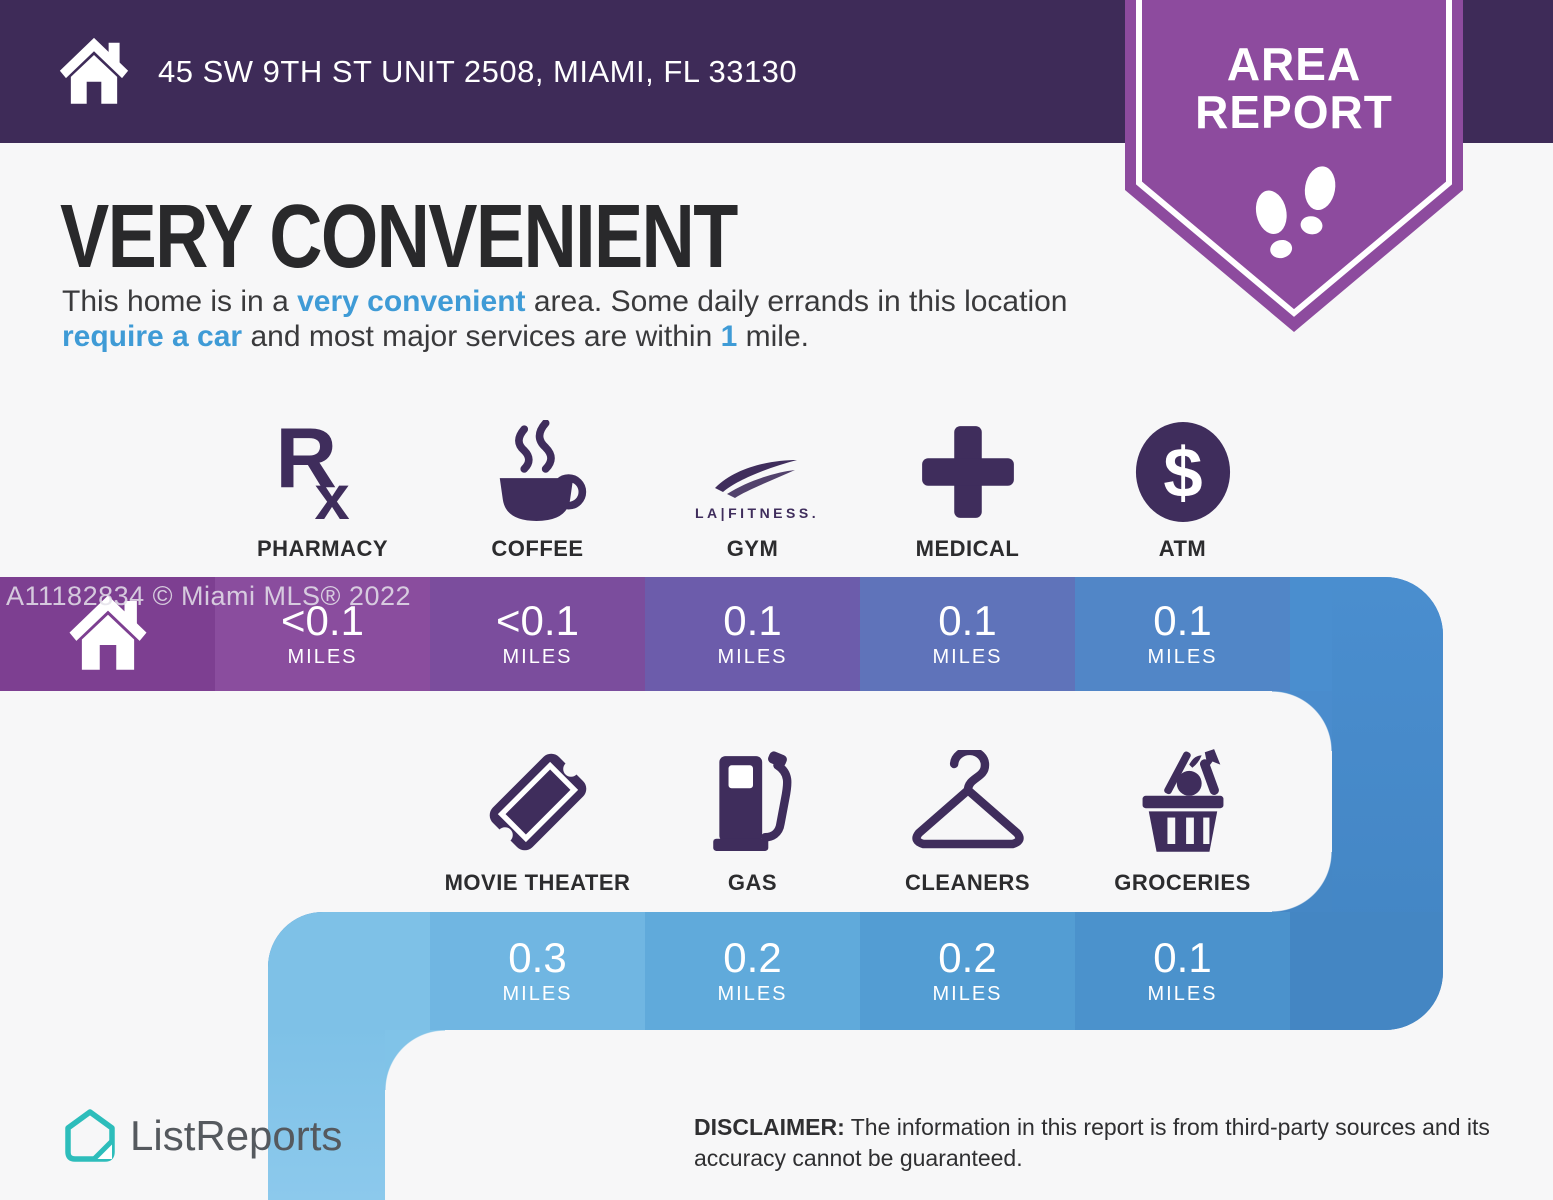 The width and height of the screenshot is (1553, 1200). I want to click on pharmacy-rx-icon: R x, so click(312, 468).